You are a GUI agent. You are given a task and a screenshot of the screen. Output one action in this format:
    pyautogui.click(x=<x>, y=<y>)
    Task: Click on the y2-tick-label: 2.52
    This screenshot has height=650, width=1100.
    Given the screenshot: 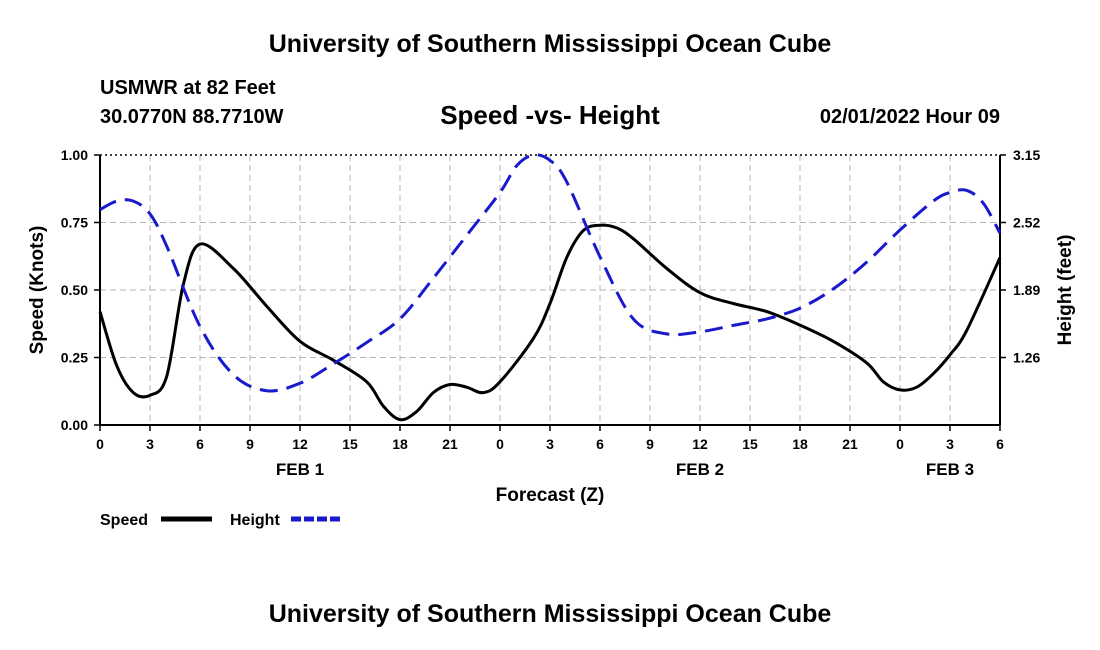 What is the action you would take?
    pyautogui.click(x=1026, y=223)
    